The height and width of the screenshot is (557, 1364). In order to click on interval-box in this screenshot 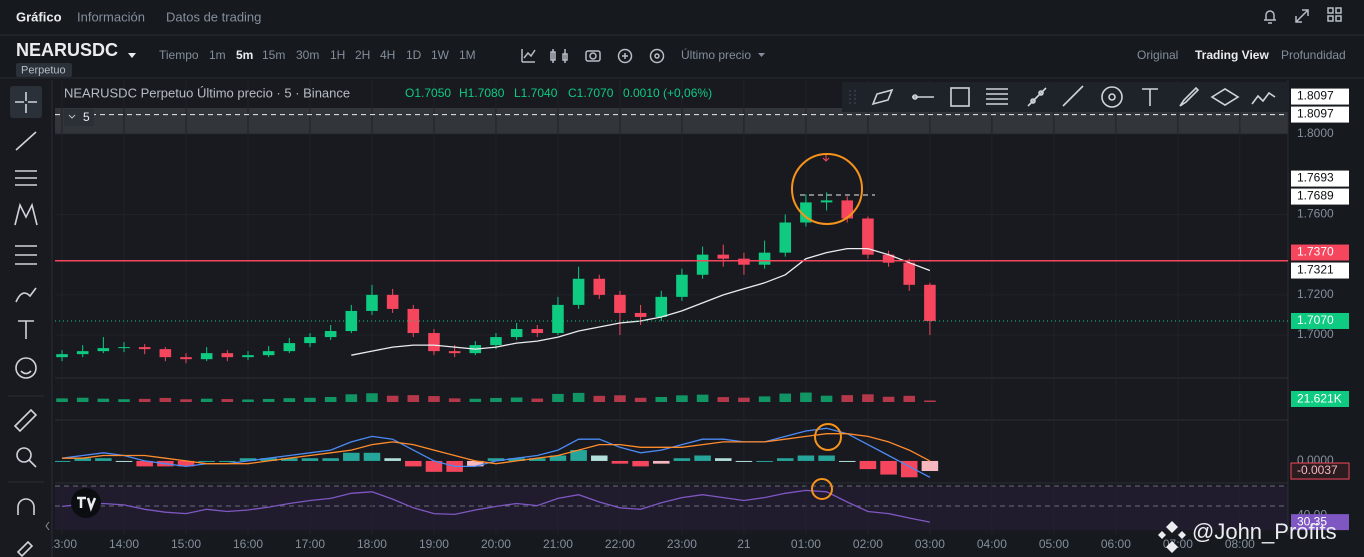, I will do `click(79, 117)`.